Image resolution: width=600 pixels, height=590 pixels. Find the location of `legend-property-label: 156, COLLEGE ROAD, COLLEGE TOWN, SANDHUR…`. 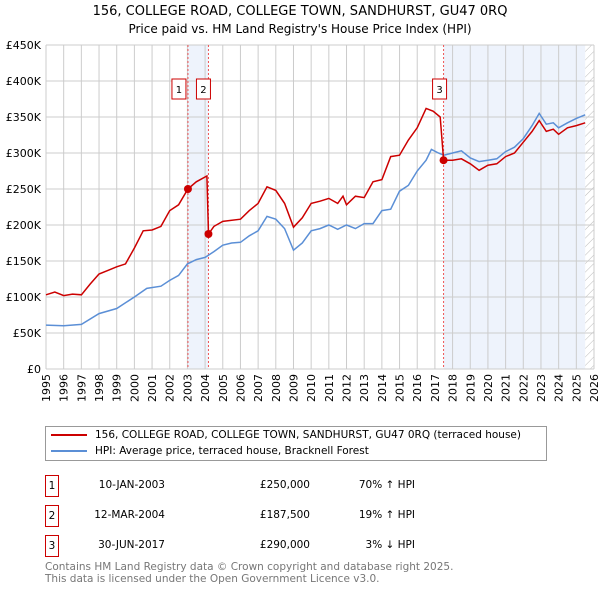

legend-property-label: 156, COLLEGE ROAD, COLLEGE TOWN, SANDHUR… is located at coordinates (308, 435).